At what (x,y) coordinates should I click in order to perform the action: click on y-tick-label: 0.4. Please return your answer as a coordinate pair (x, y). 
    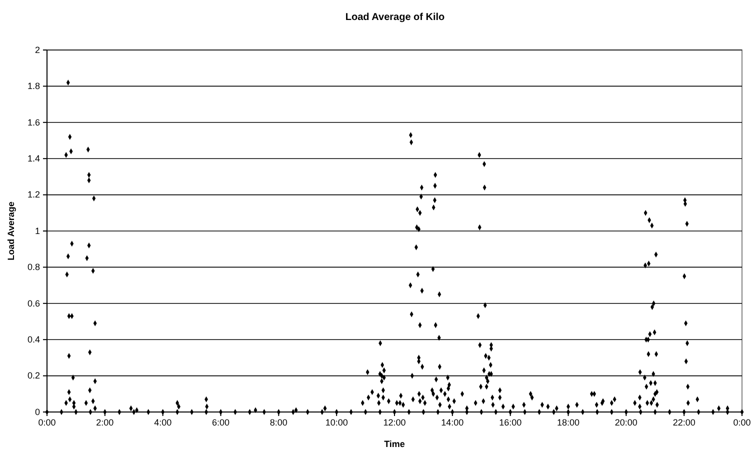
    Looking at the image, I should click on (33, 339).